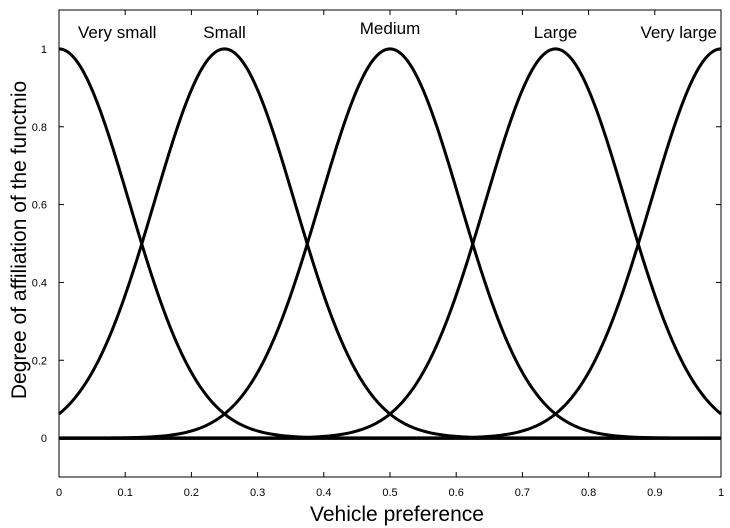  What do you see at coordinates (721, 493) in the screenshot?
I see `x-tick-label: 1` at bounding box center [721, 493].